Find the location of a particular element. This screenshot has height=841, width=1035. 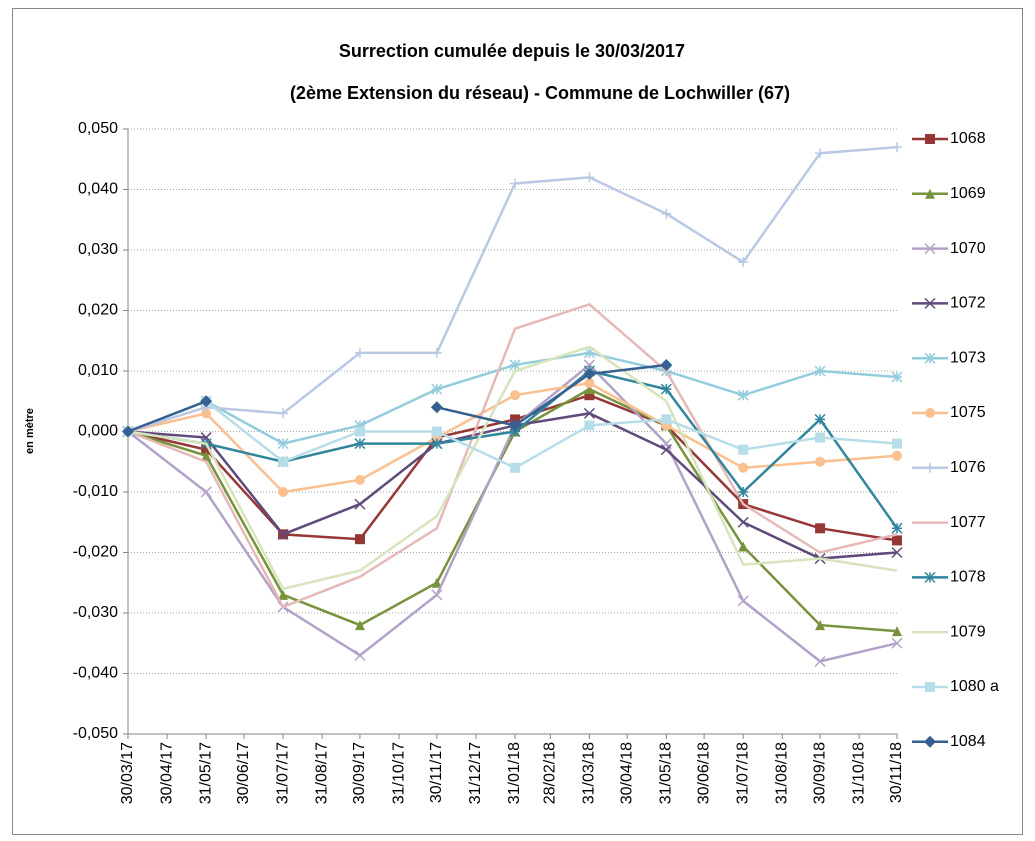

legend-item: 1068 is located at coordinates (949, 138).